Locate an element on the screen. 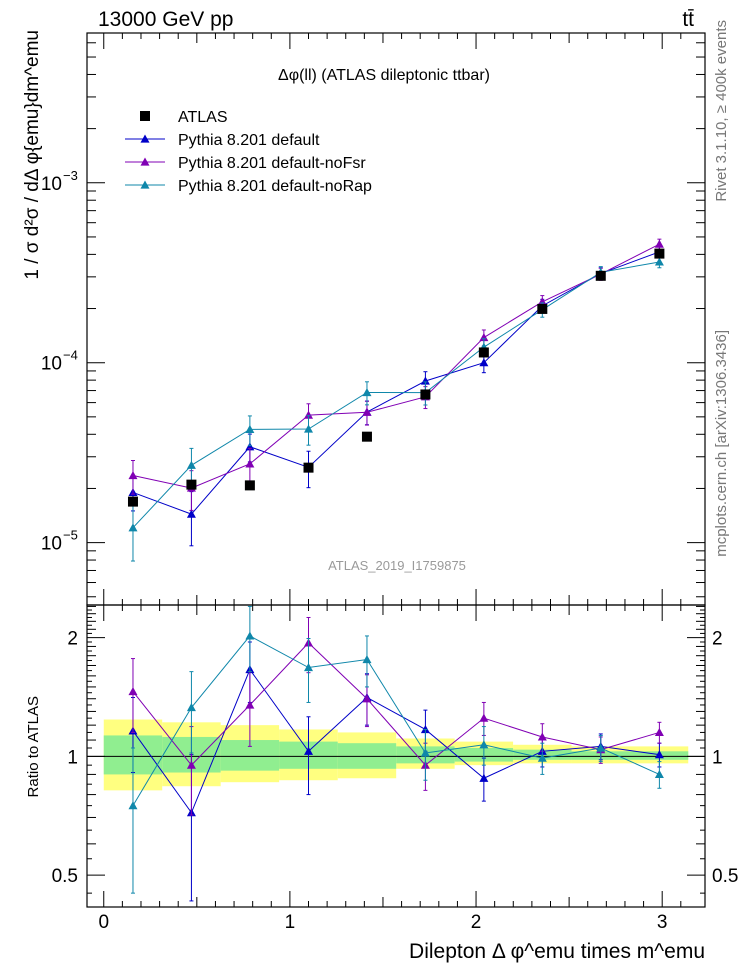 This screenshot has height=977, width=746. x-axis-label: Dilepton Δ φ^emu times m^emu is located at coordinates (557, 951).